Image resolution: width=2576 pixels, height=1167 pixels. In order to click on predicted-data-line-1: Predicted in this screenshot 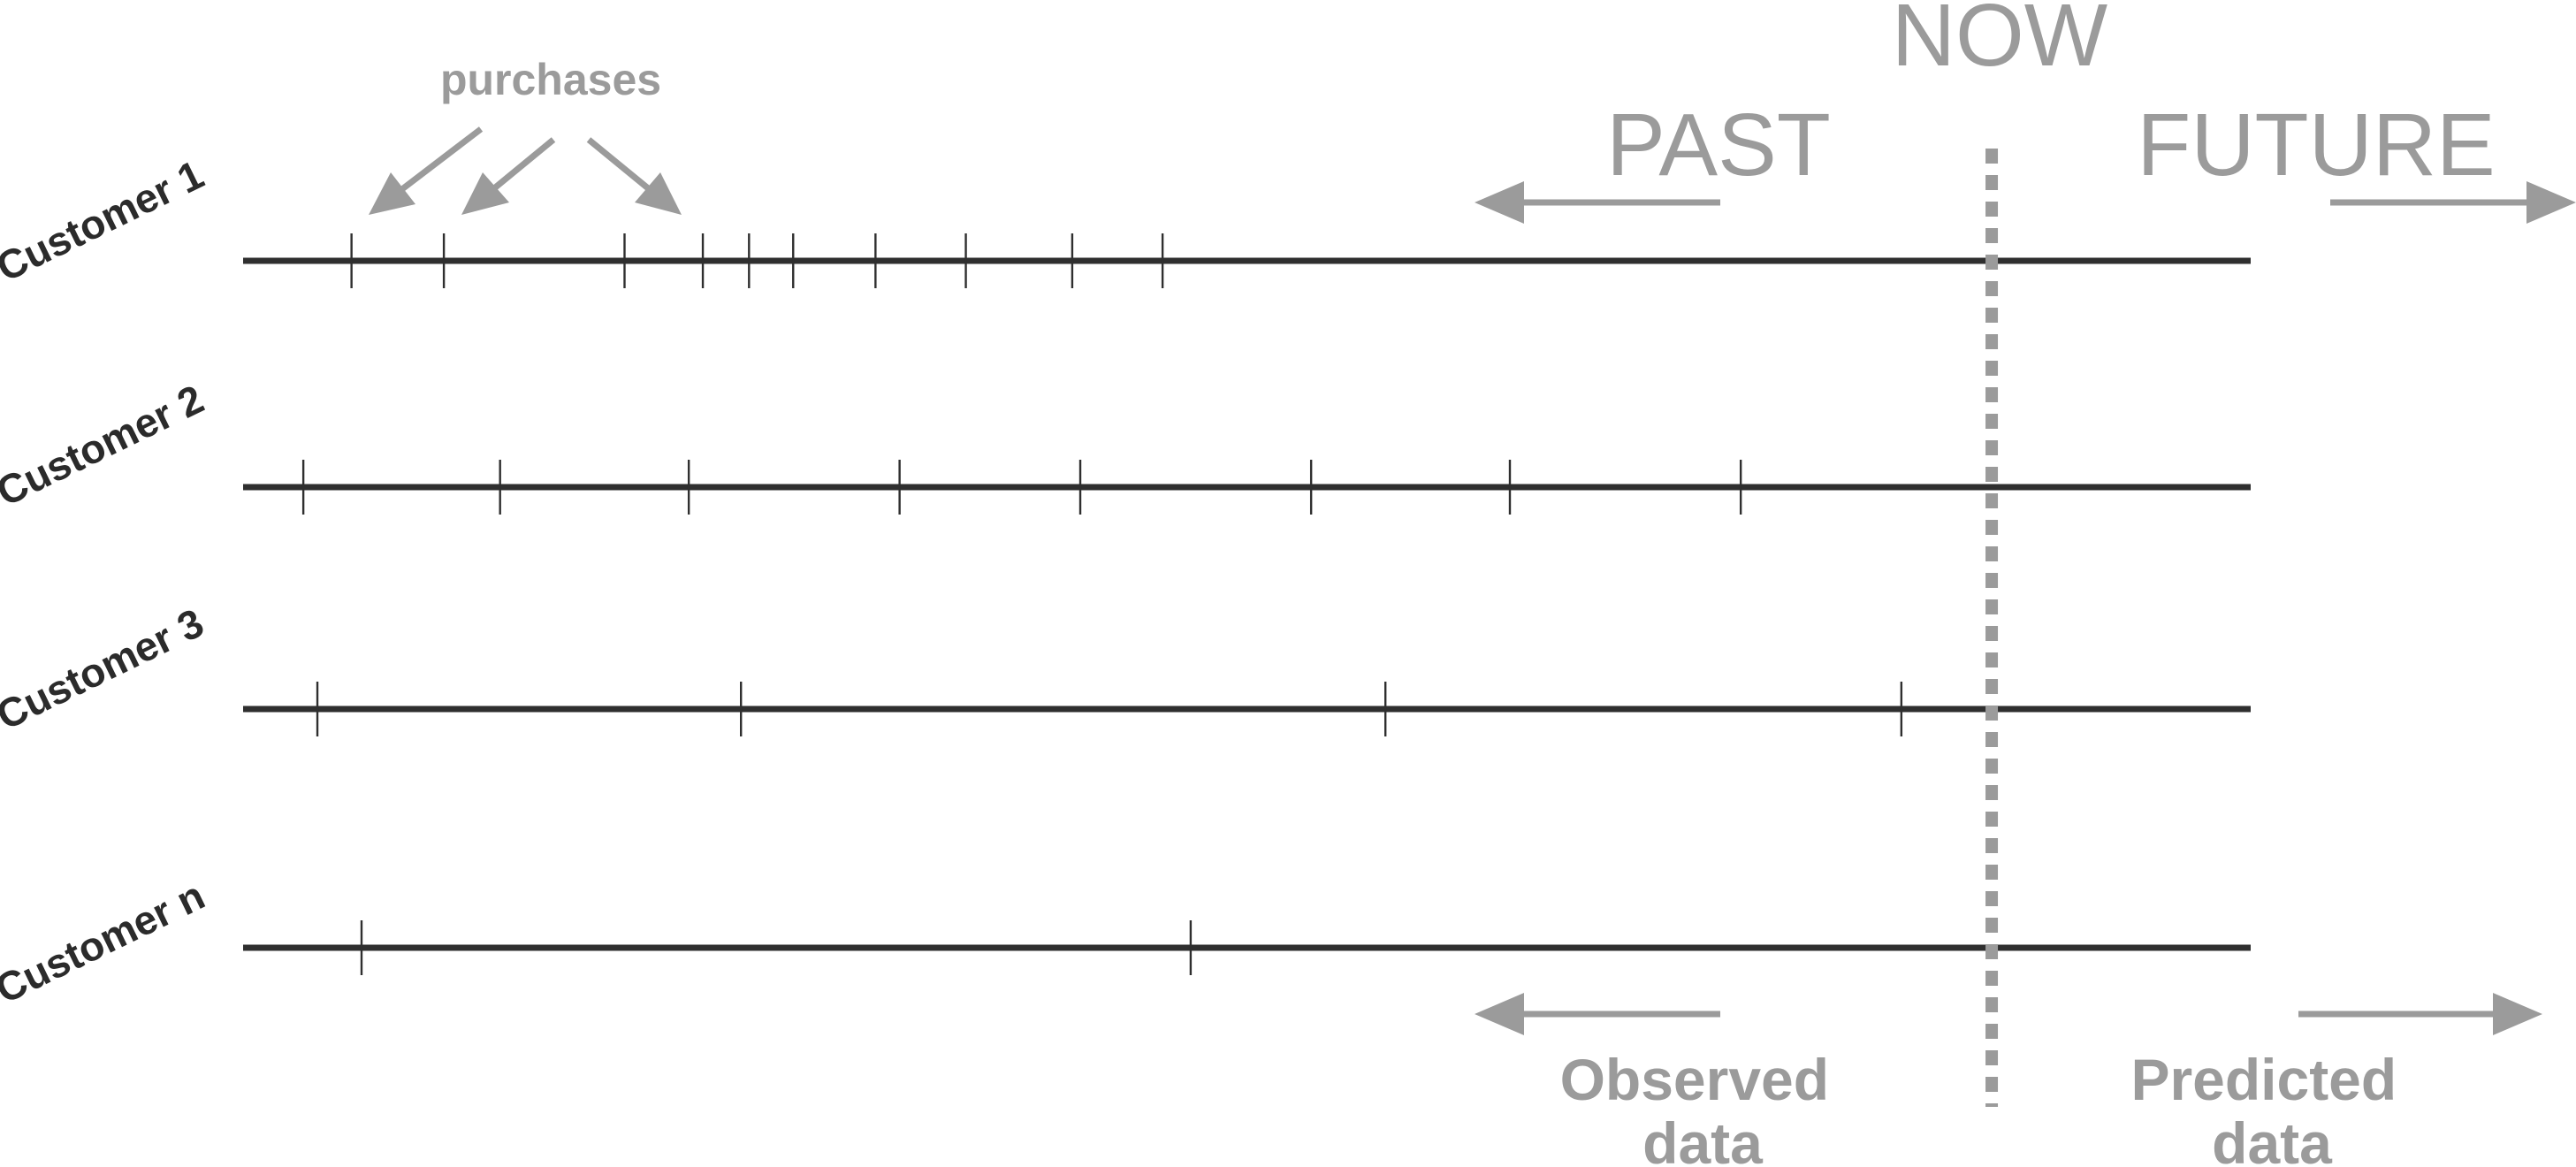, I will do `click(2263, 1079)`.